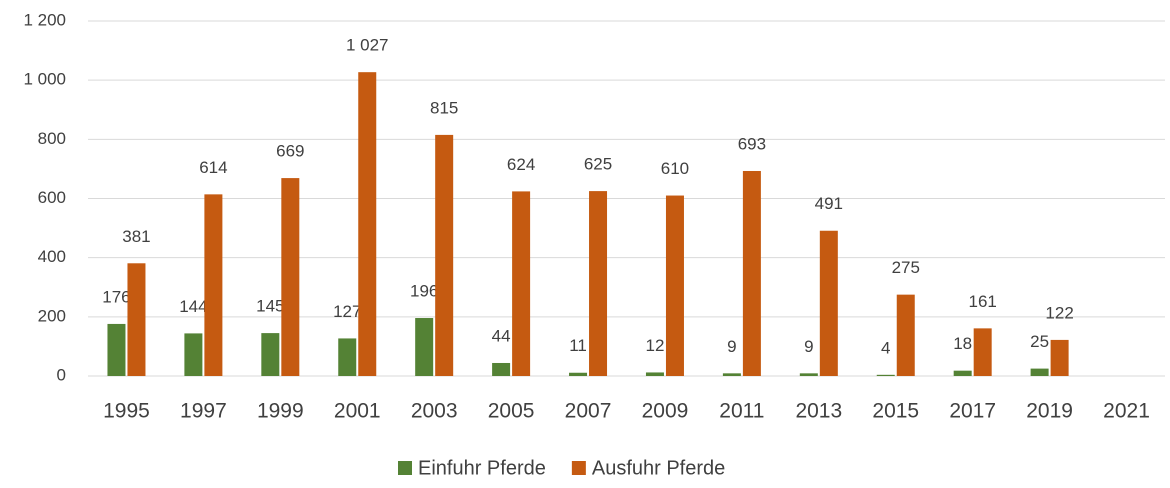 The height and width of the screenshot is (488, 1170). What do you see at coordinates (818, 411) in the screenshot?
I see `x-tick-label: 2013` at bounding box center [818, 411].